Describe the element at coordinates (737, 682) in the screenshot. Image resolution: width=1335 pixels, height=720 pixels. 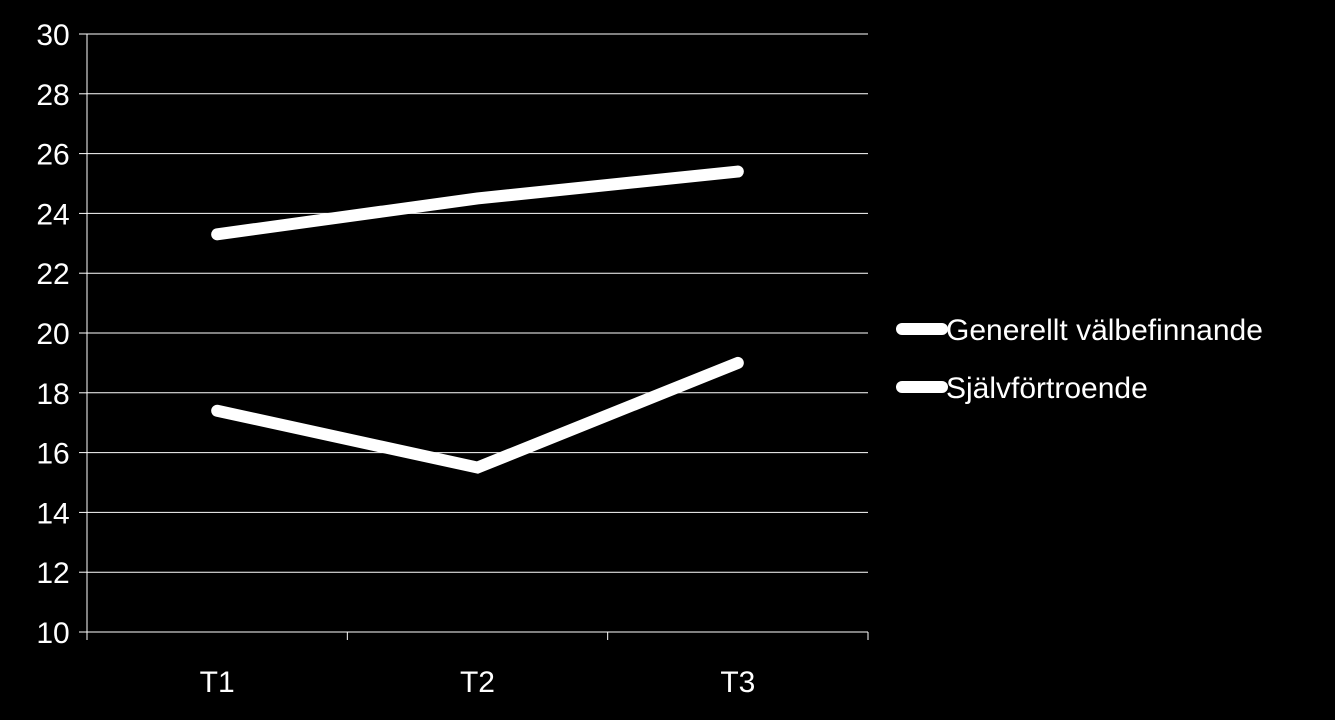
I see `x-tick-label: T3` at that location.